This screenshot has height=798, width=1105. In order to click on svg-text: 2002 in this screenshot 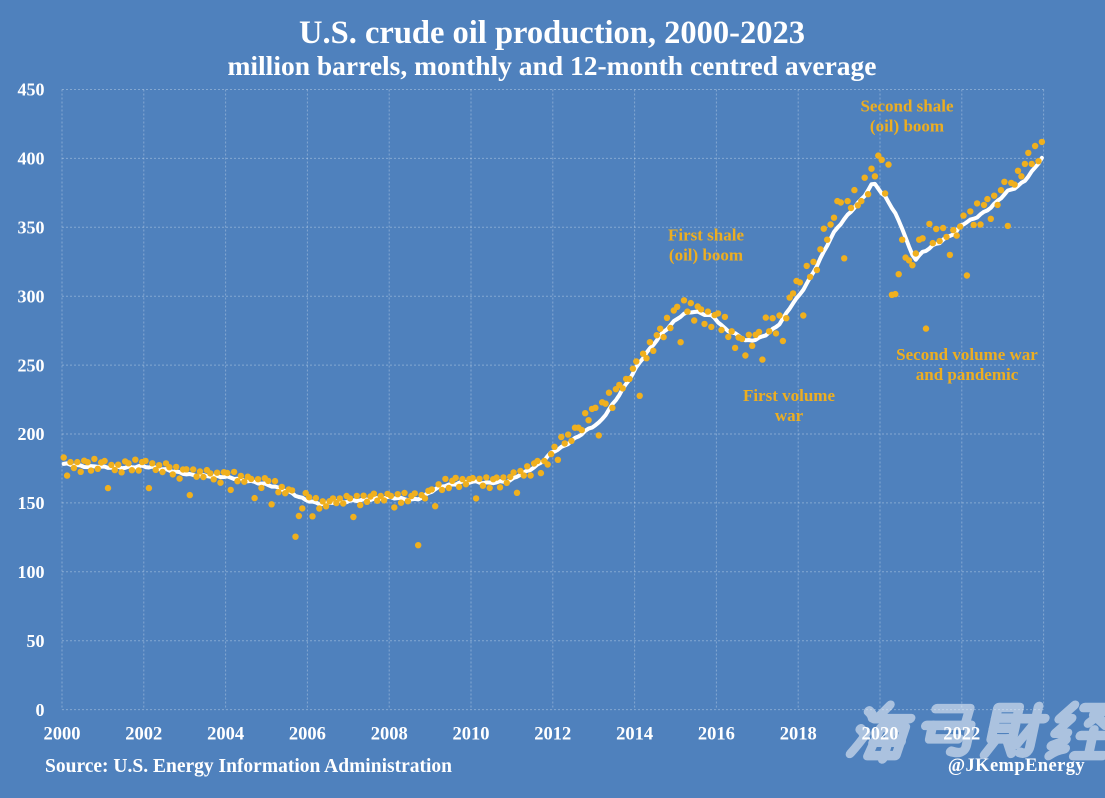, I will do `click(143, 735)`.